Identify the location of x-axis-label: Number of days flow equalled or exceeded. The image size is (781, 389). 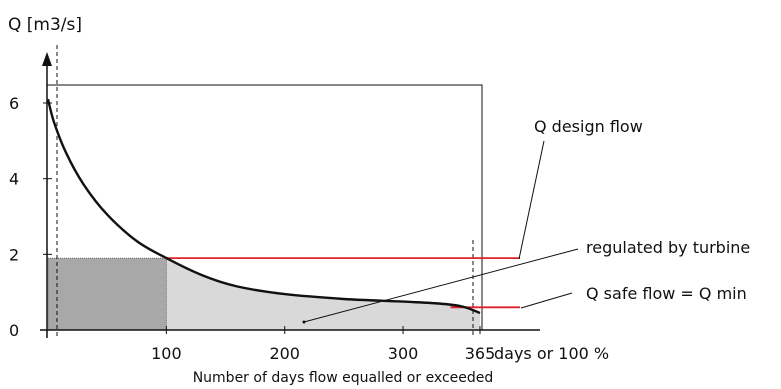
(343, 378).